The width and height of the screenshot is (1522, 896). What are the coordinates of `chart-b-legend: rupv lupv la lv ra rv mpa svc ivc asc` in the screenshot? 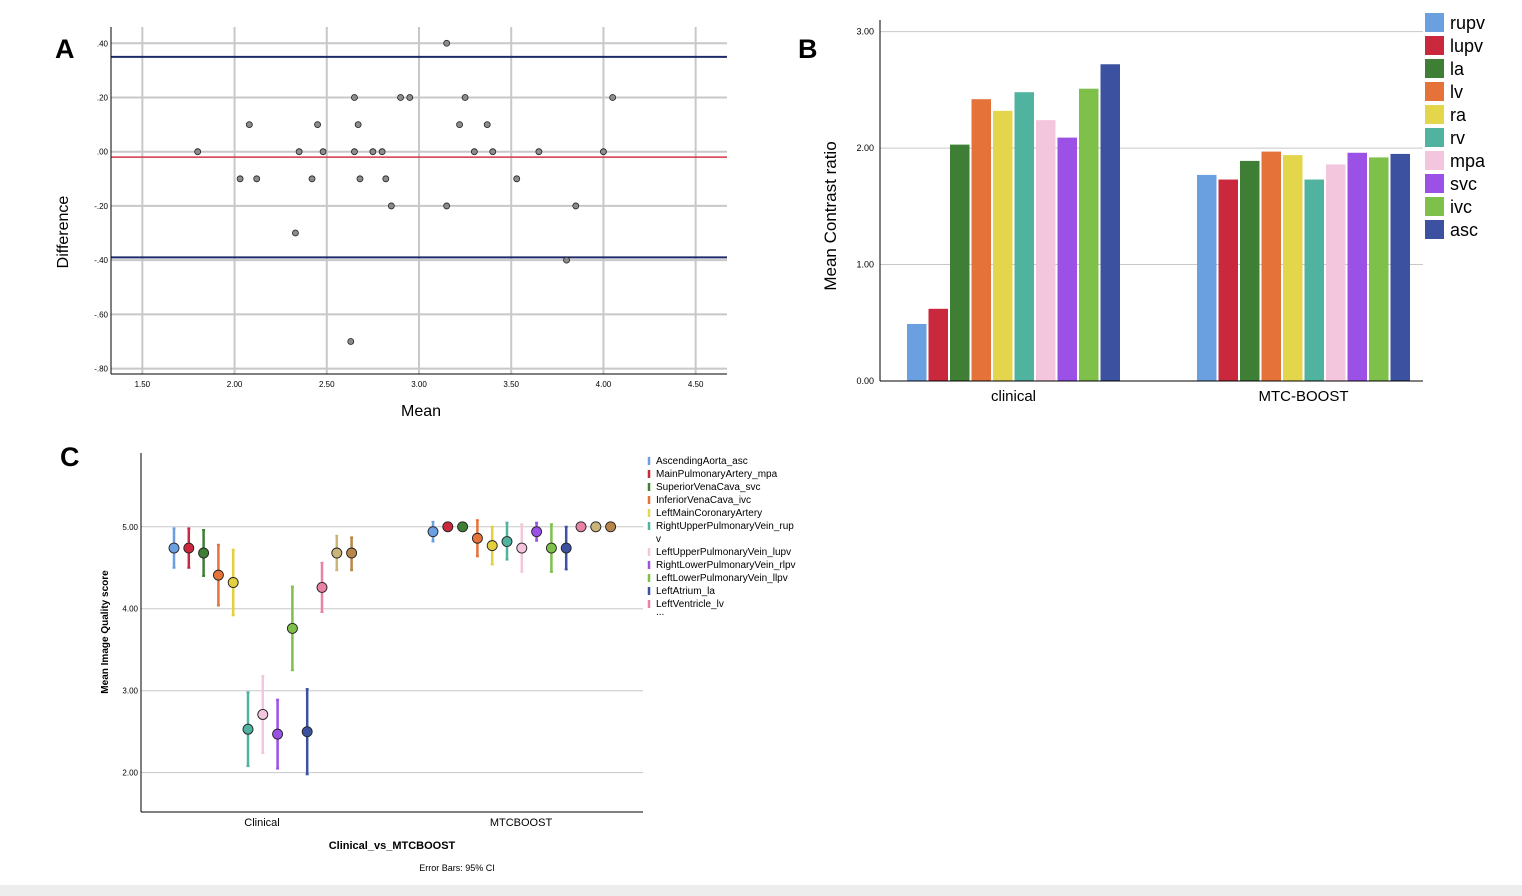 It's located at (1455, 126).